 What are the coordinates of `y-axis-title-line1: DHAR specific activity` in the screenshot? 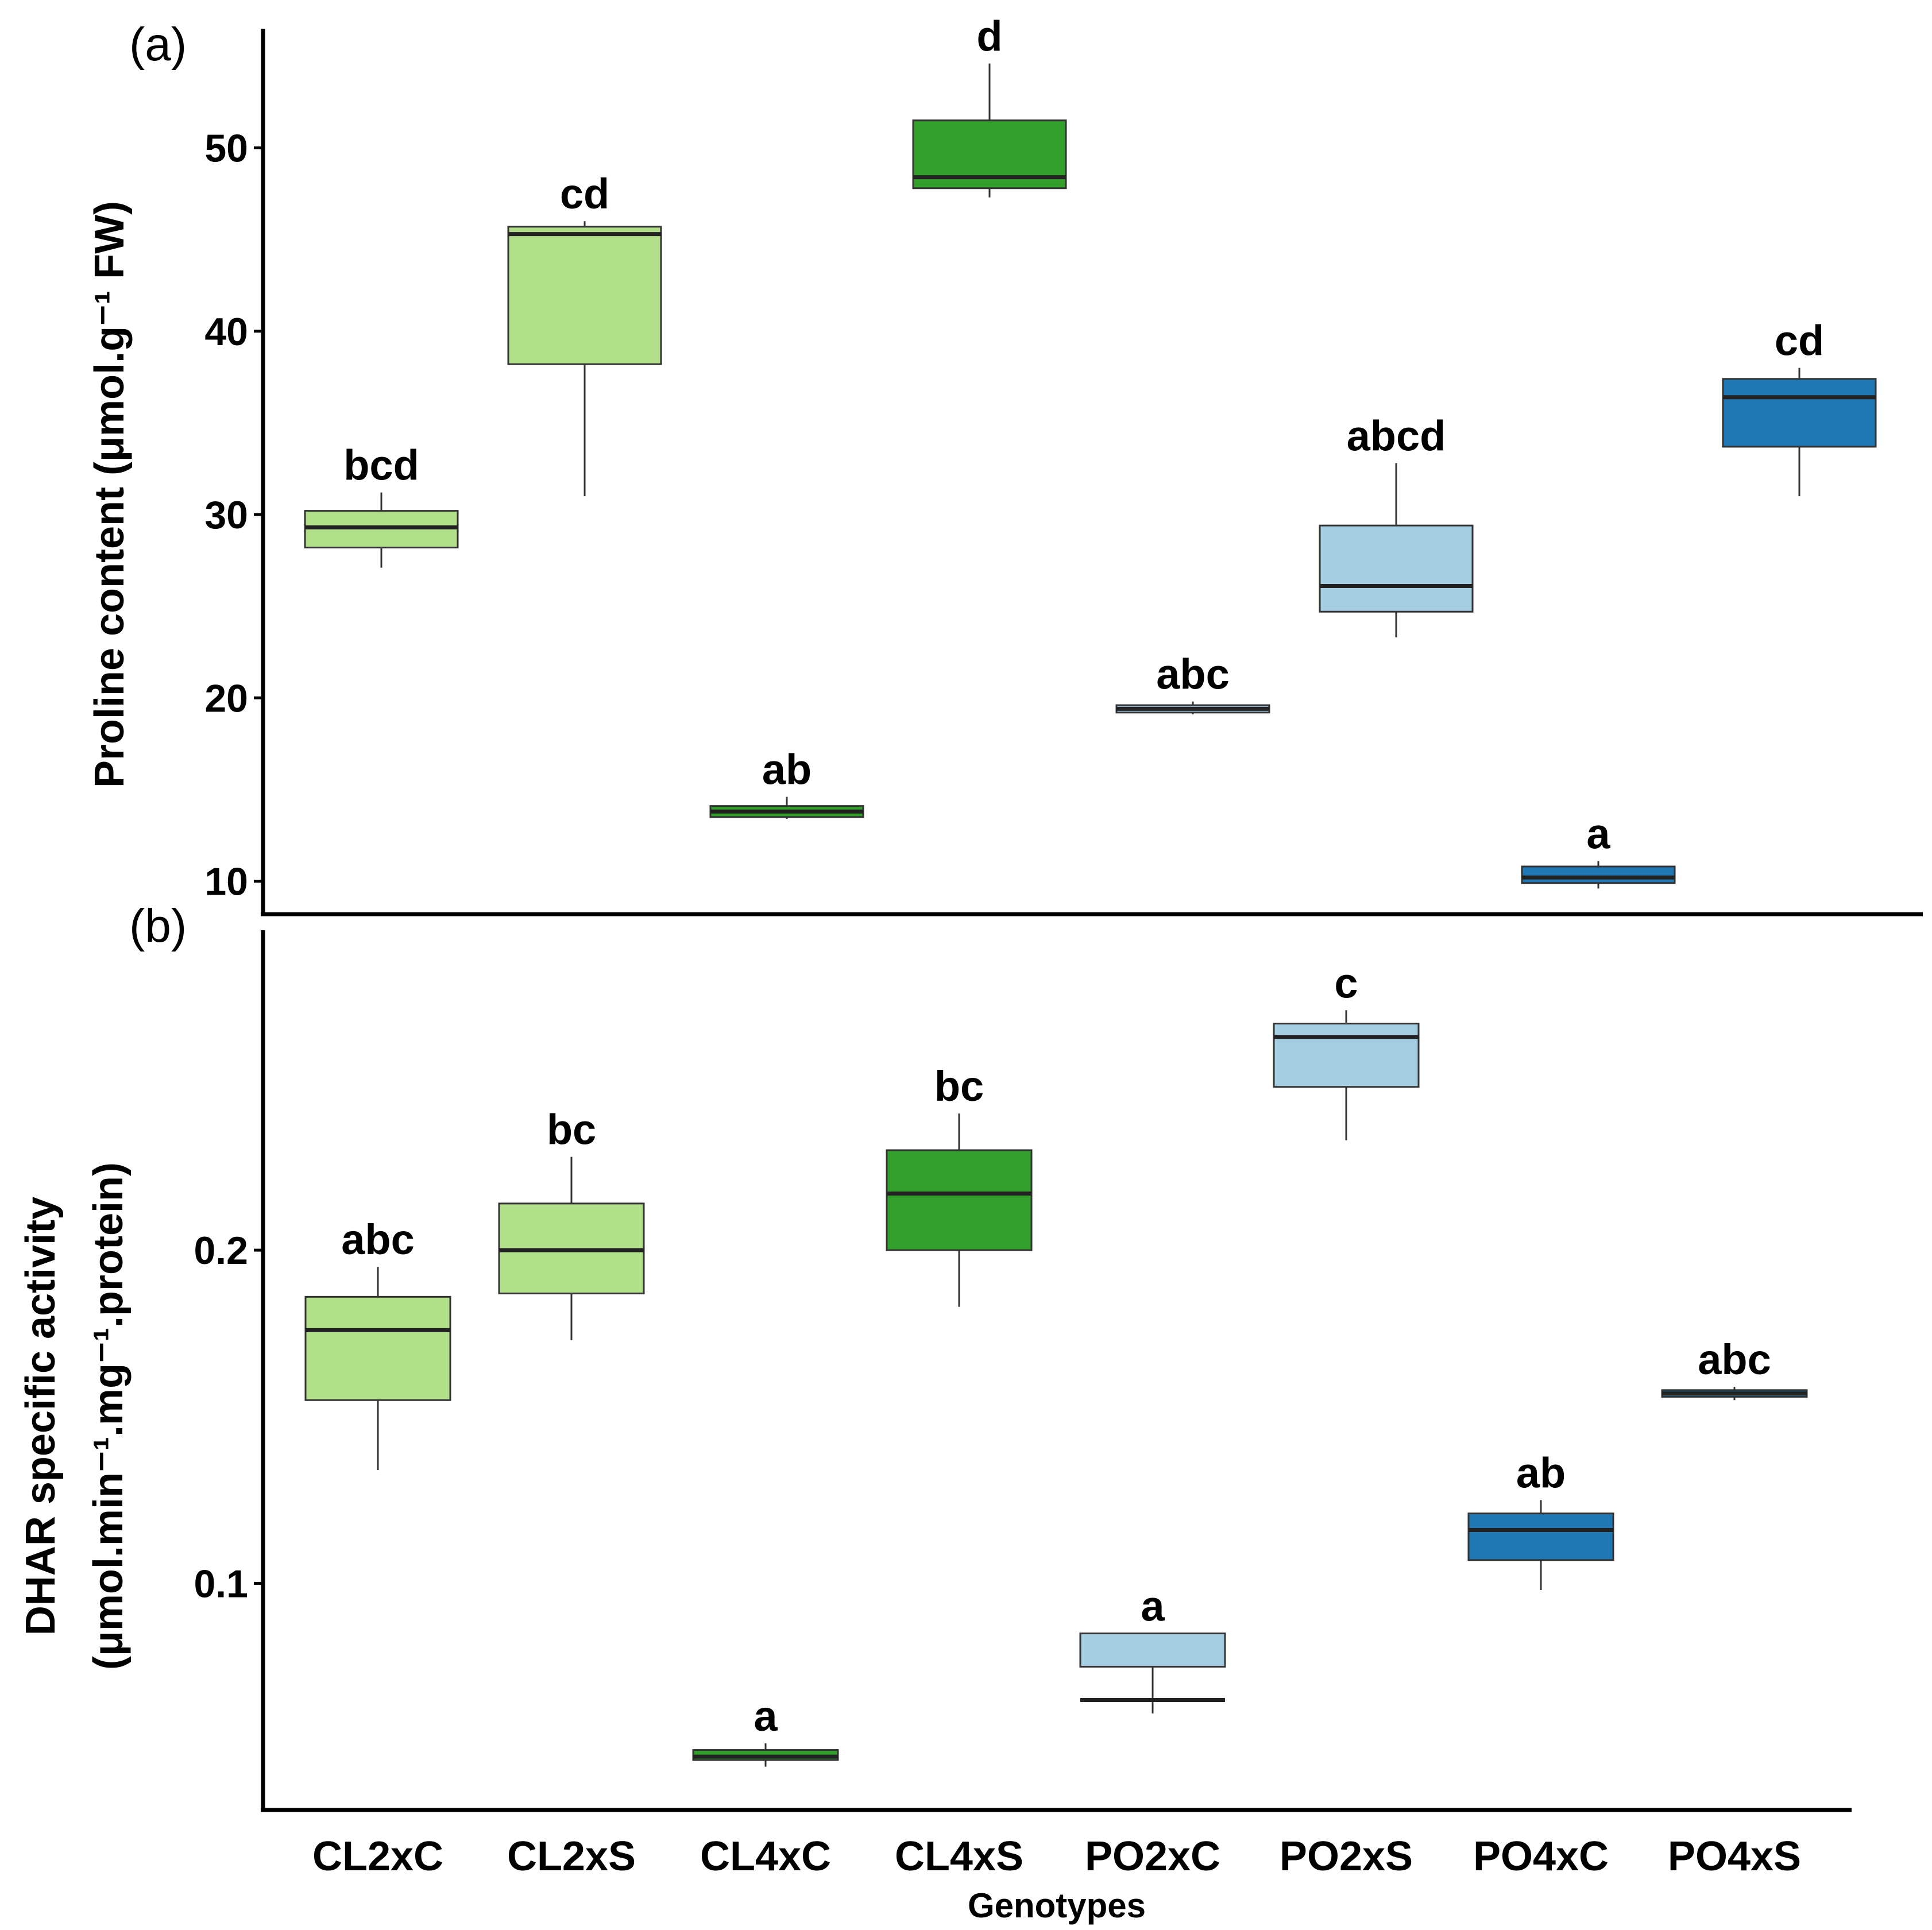 It's located at (41, 1416).